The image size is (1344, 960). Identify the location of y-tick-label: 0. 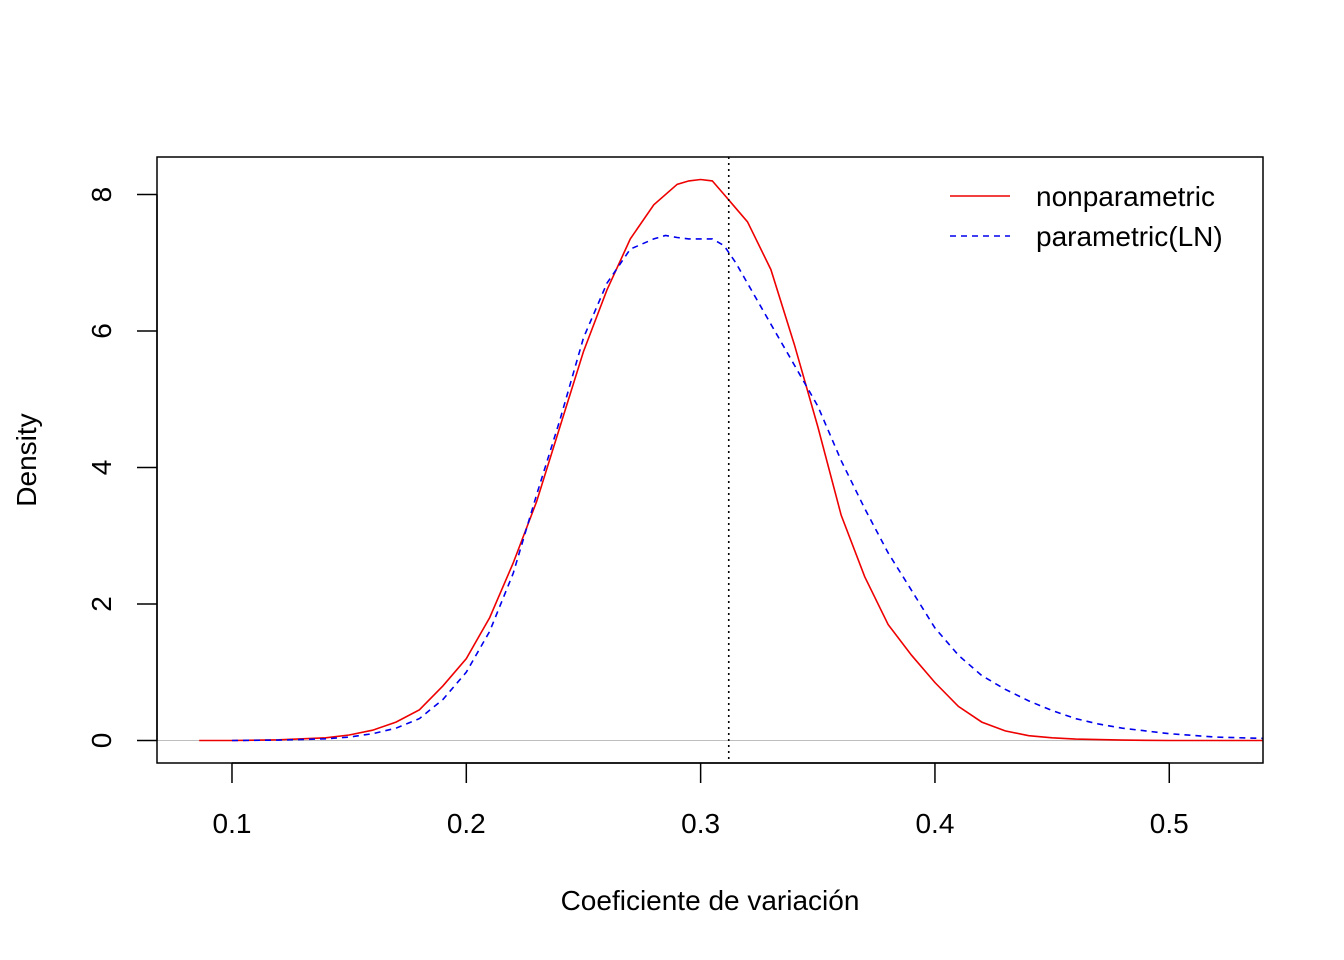
(101, 741).